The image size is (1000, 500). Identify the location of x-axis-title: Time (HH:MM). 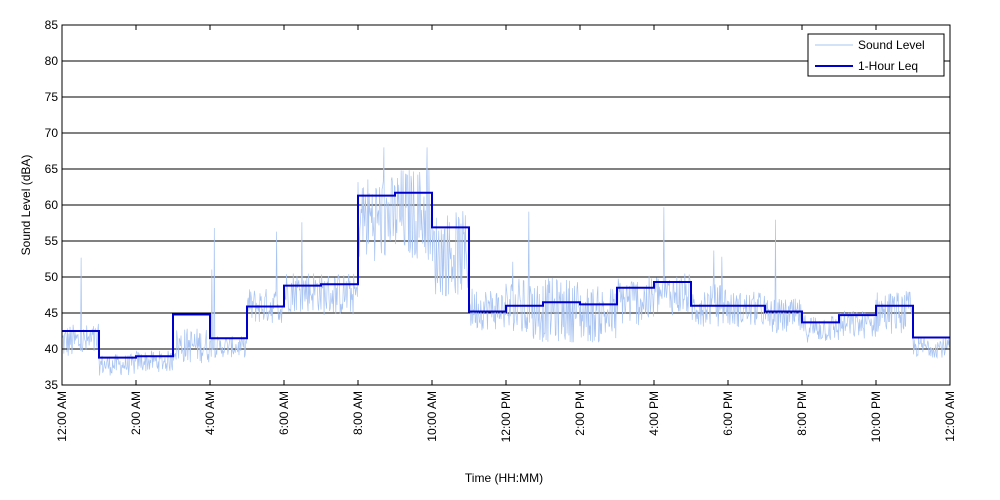
(504, 478).